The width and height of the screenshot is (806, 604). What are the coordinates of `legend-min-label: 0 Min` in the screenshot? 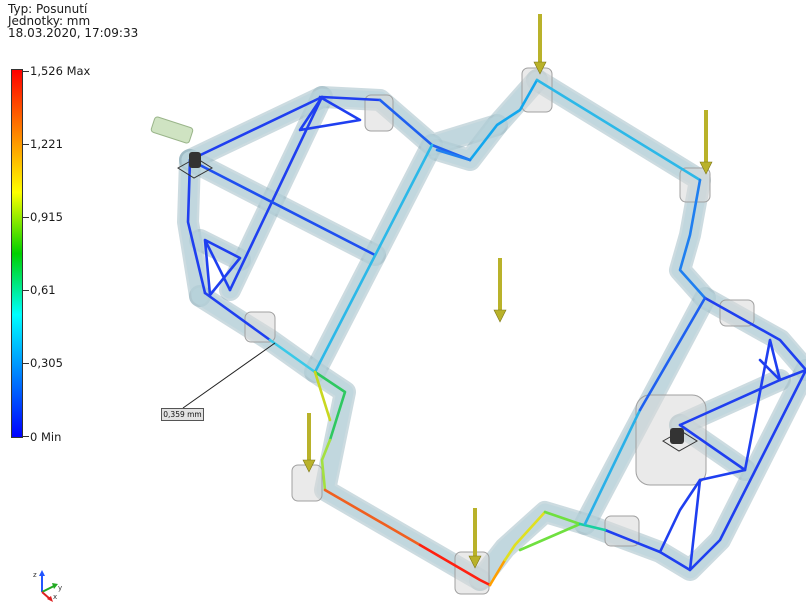 It's located at (46, 437).